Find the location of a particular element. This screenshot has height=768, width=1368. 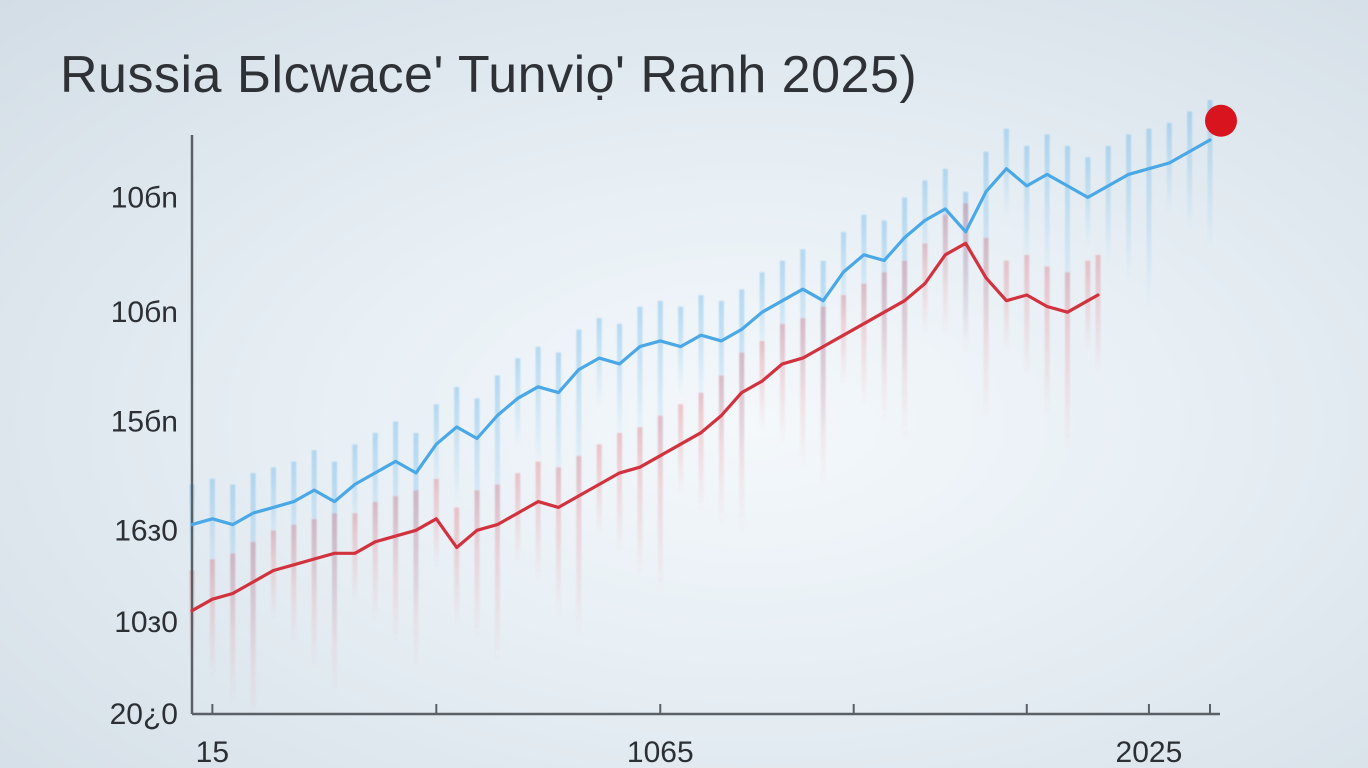

y-tick-label: 16з0 is located at coordinates (146, 530).